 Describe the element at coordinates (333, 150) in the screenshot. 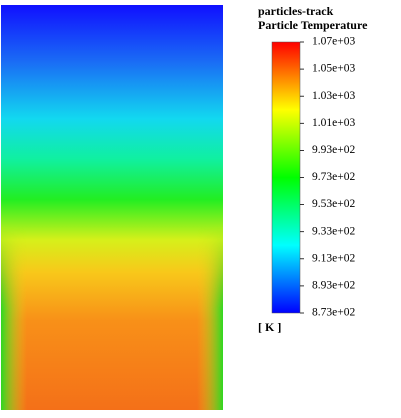

I see `tick-label: 9.93e+02` at that location.